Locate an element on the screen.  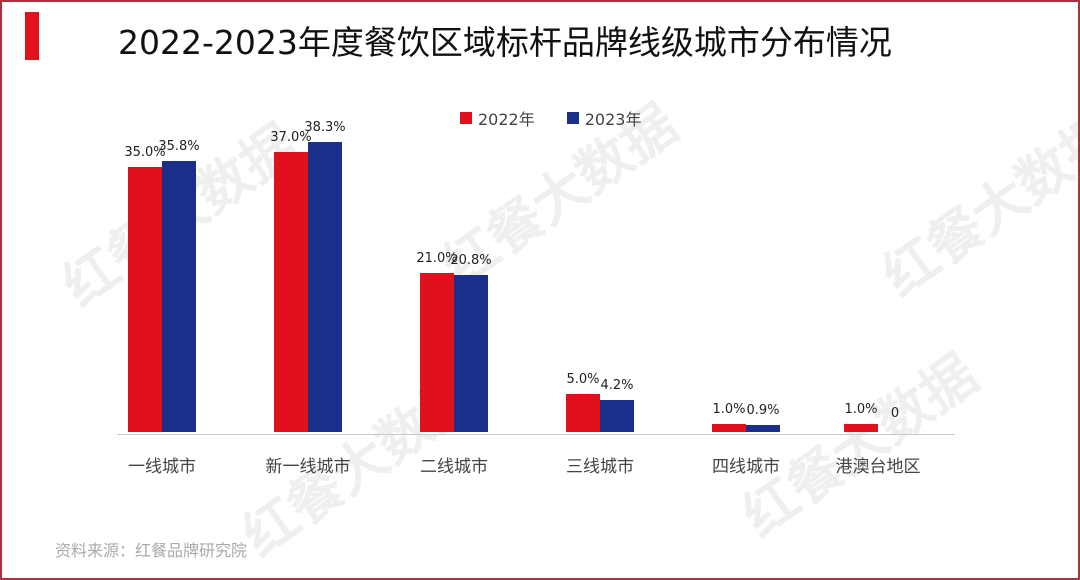
x-tick-label: 一线城市 is located at coordinates (162, 467).